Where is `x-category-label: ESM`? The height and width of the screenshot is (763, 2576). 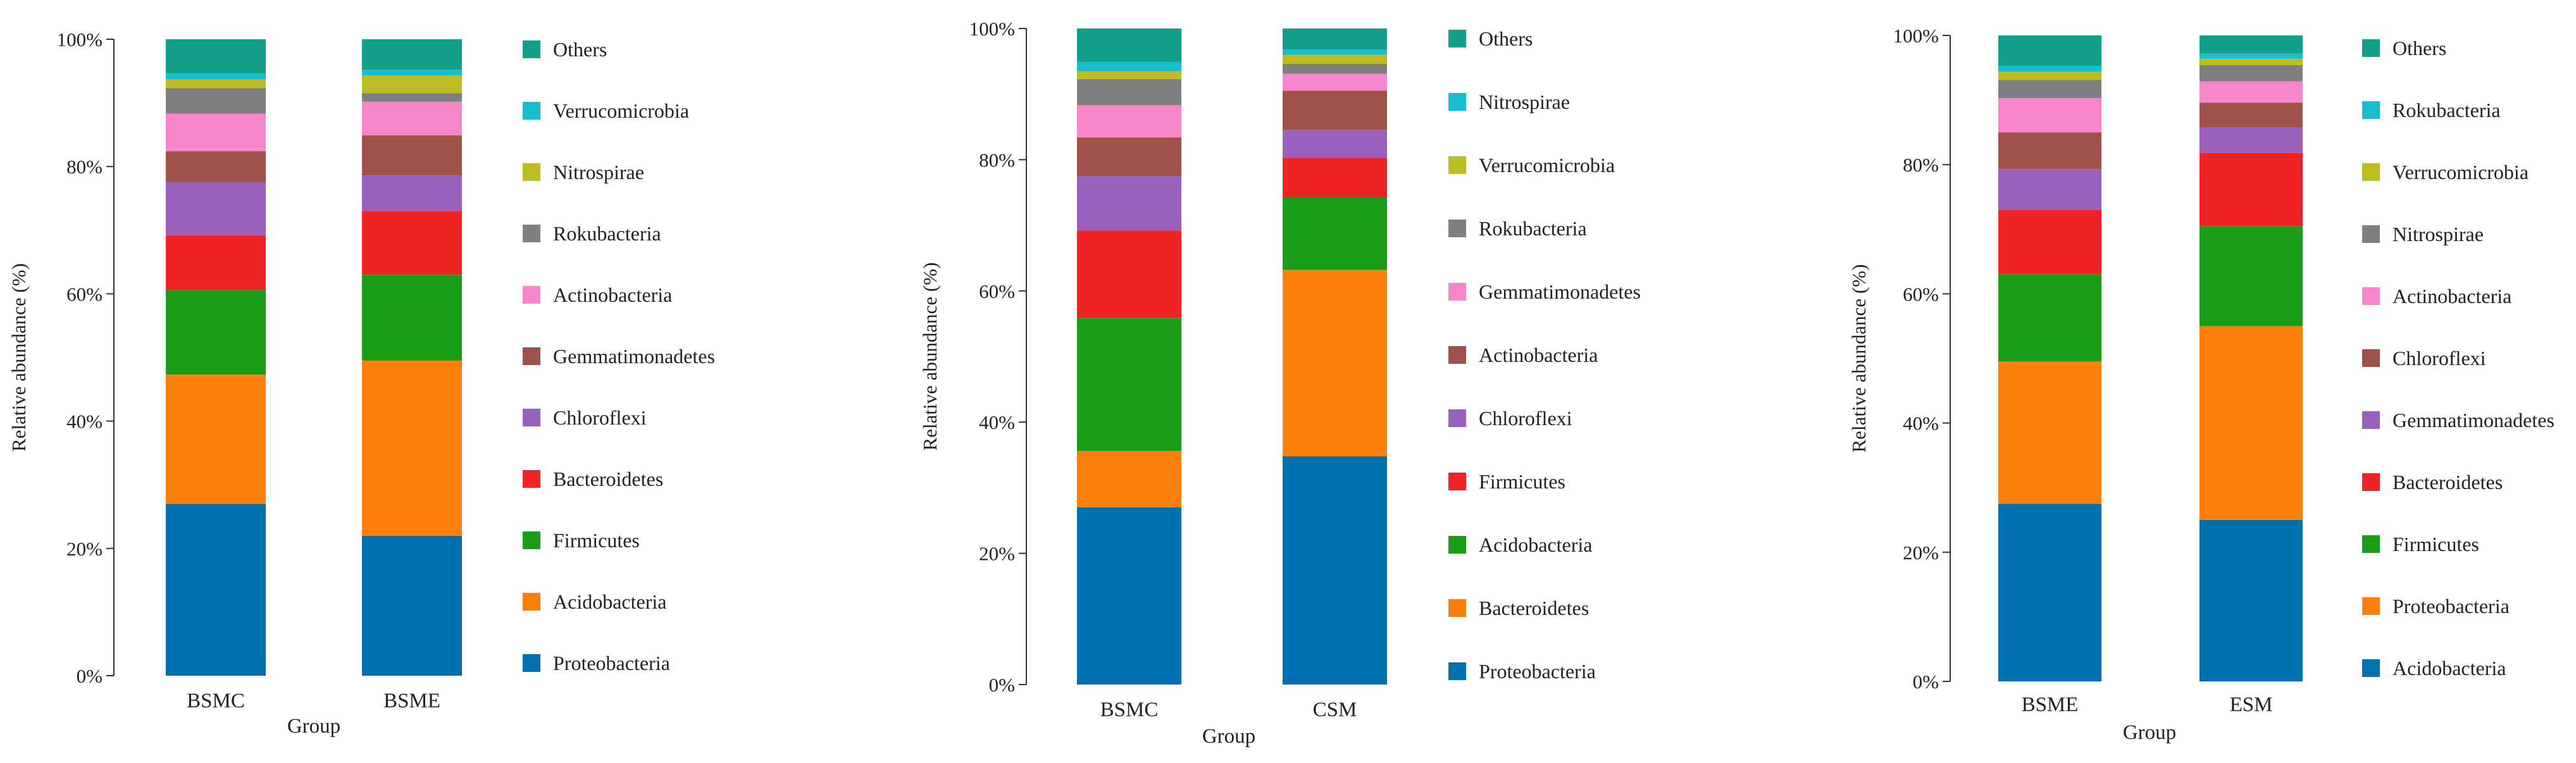
x-category-label: ESM is located at coordinates (2251, 704).